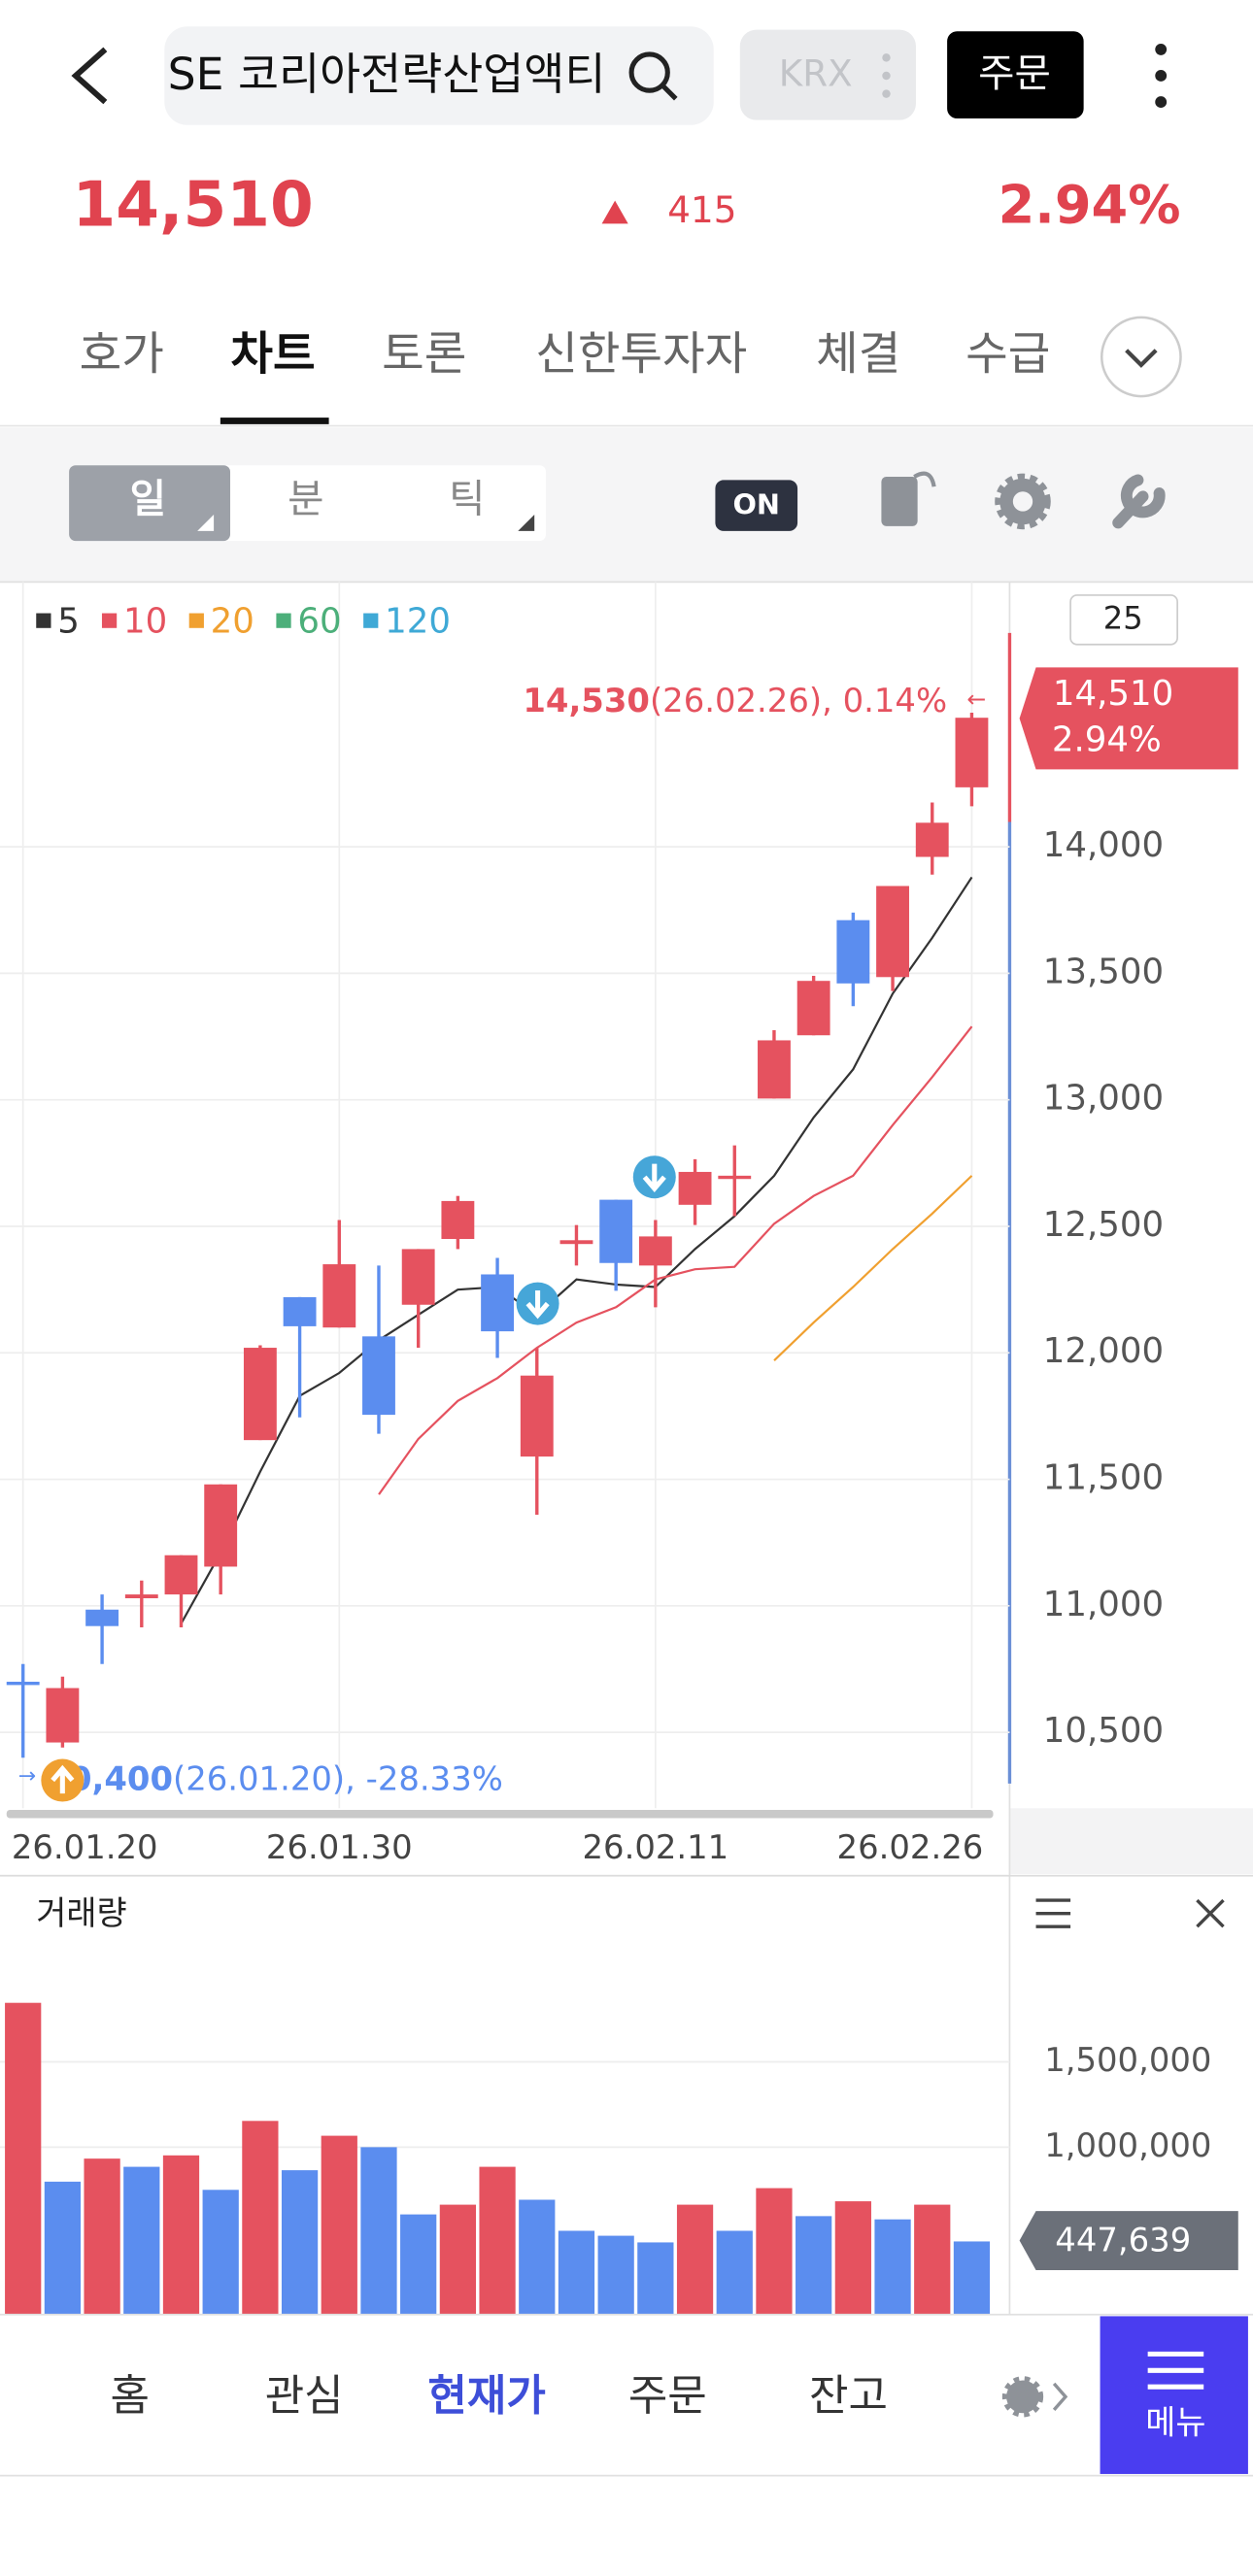 Image resolution: width=1253 pixels, height=2576 pixels. I want to click on period-button: 틱, so click(467, 498).